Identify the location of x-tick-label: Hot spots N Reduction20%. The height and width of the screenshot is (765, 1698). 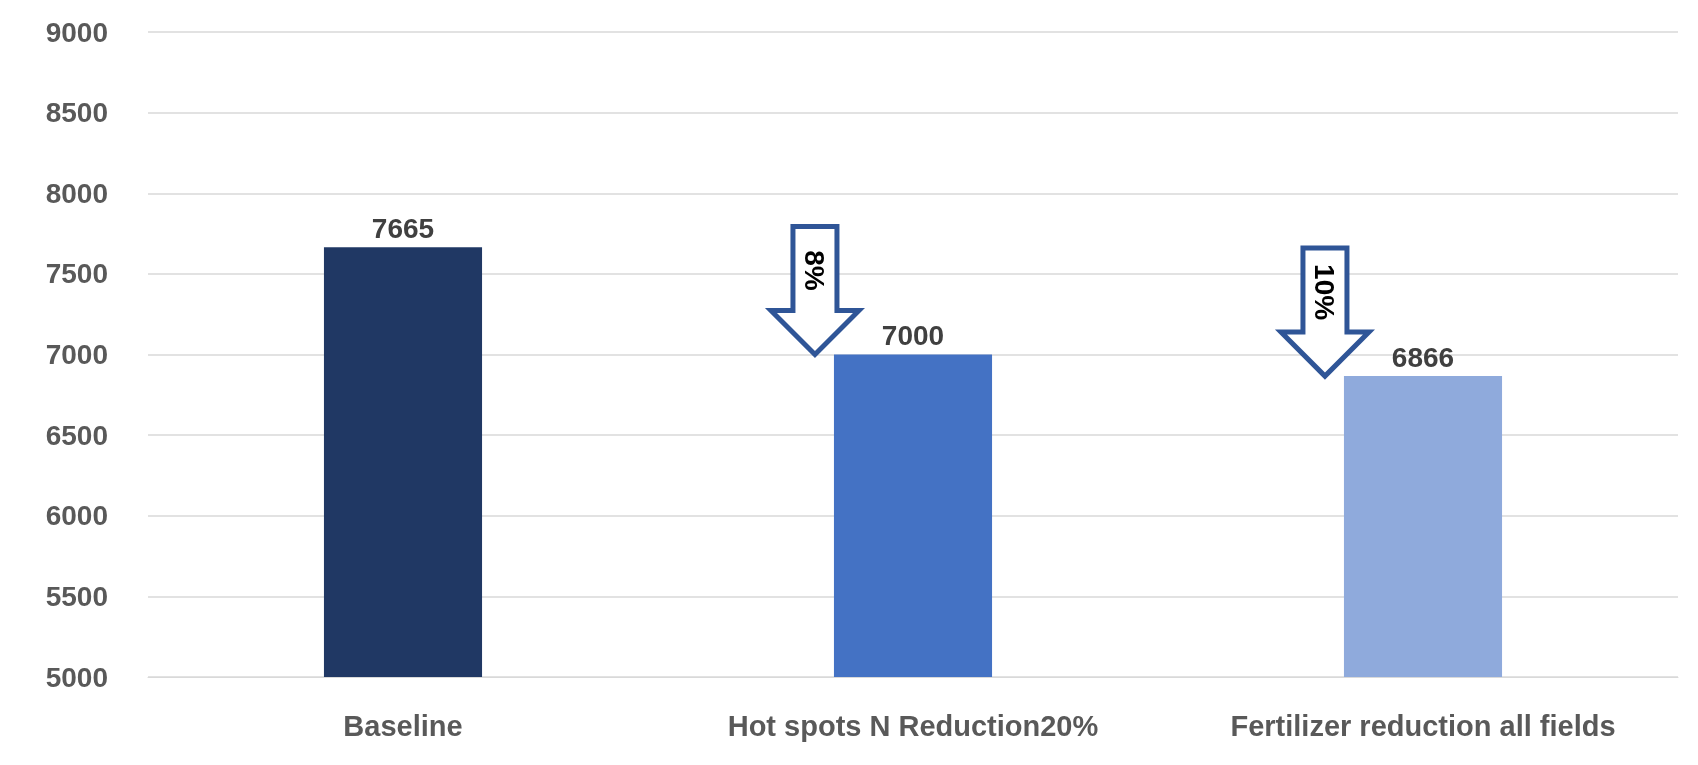
(913, 725).